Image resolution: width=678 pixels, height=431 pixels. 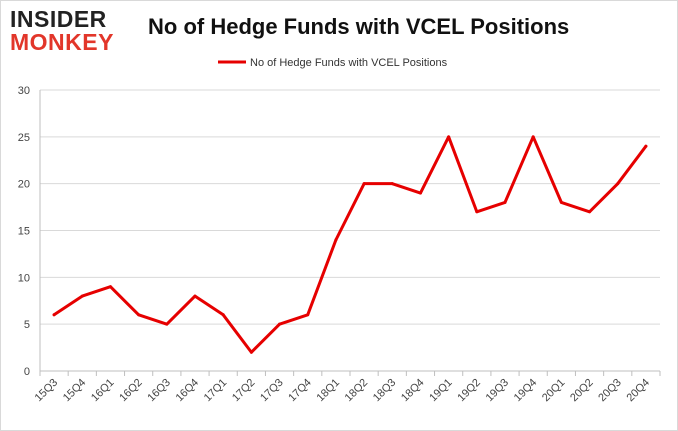 I want to click on x-tick-label: 19Q1, so click(x=441, y=391).